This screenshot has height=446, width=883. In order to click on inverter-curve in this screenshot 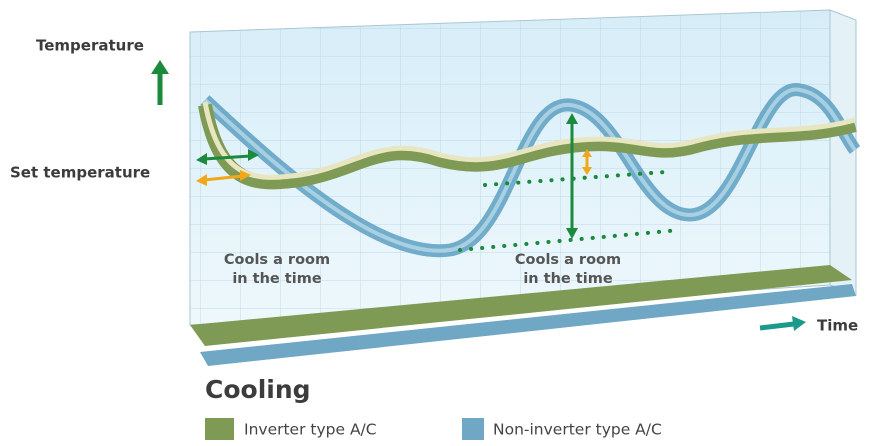, I will do `click(527, 146)`.